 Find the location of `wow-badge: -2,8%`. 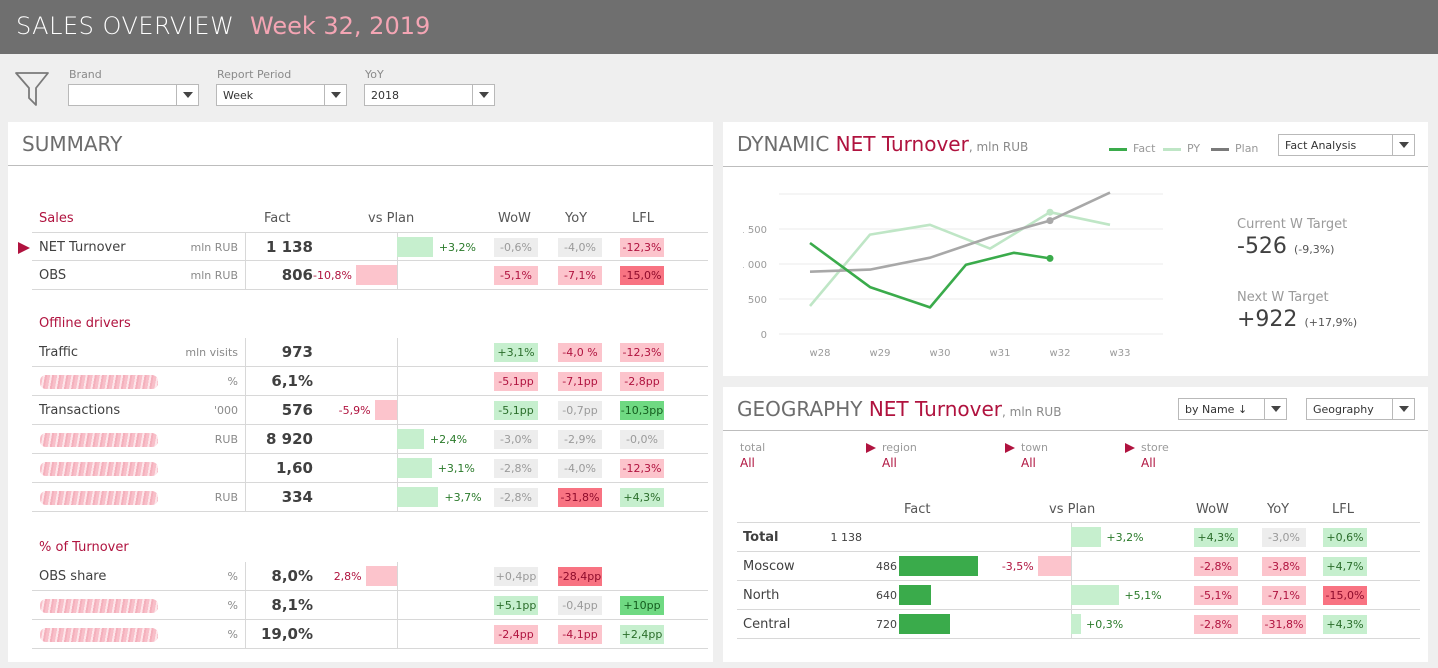

wow-badge: -2,8% is located at coordinates (1216, 624).